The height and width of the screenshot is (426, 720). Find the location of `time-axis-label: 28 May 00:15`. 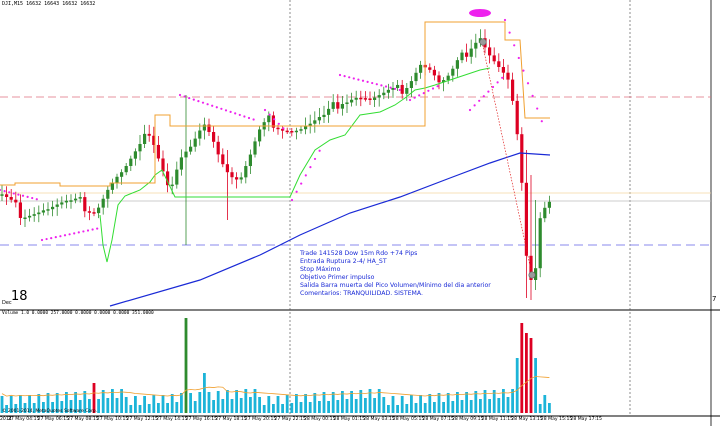

time-axis-label: 28 May 00:15 is located at coordinates (320, 419).